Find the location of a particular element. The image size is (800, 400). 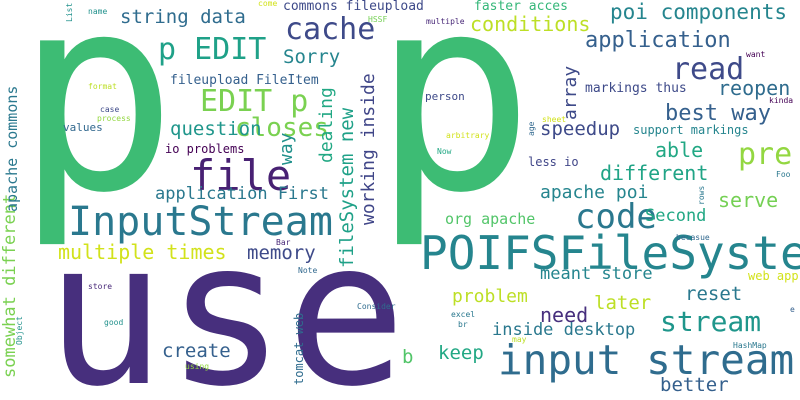

word-list: List is located at coordinates (69, 12).